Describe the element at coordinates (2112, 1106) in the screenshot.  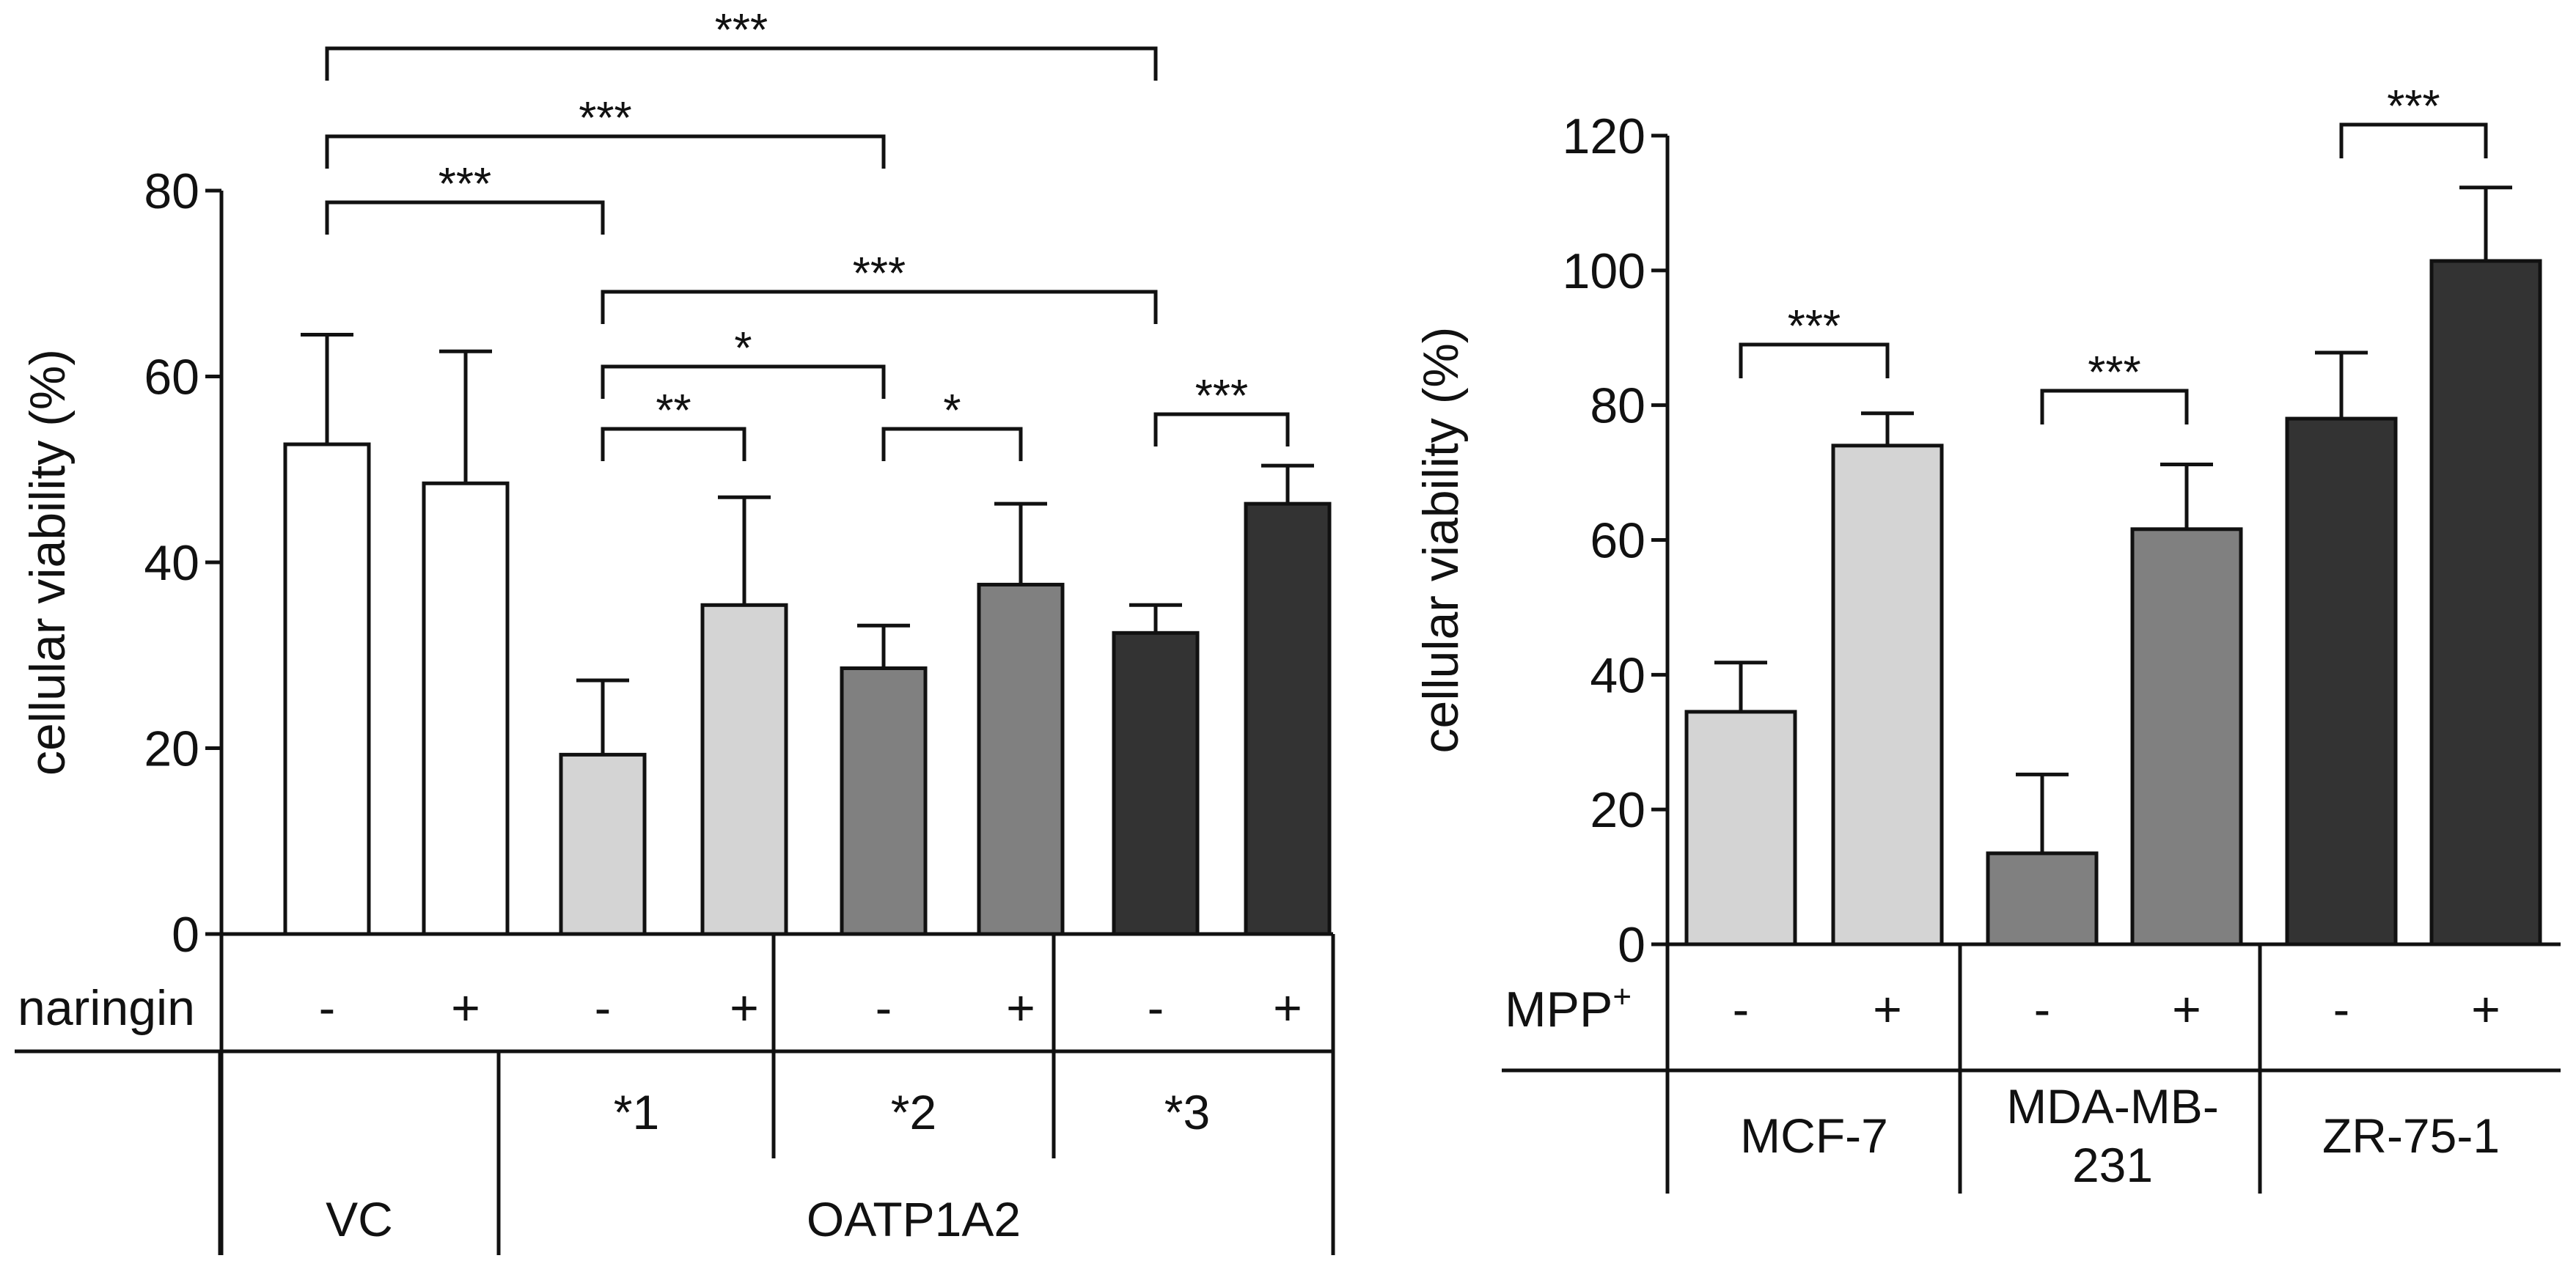
I see `group-label: MDA-MB-` at that location.